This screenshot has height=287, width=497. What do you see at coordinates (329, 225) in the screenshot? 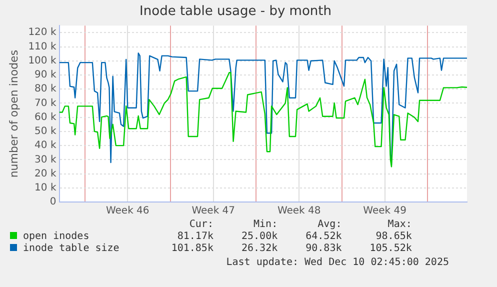
I see `text: Avg:` at bounding box center [329, 225].